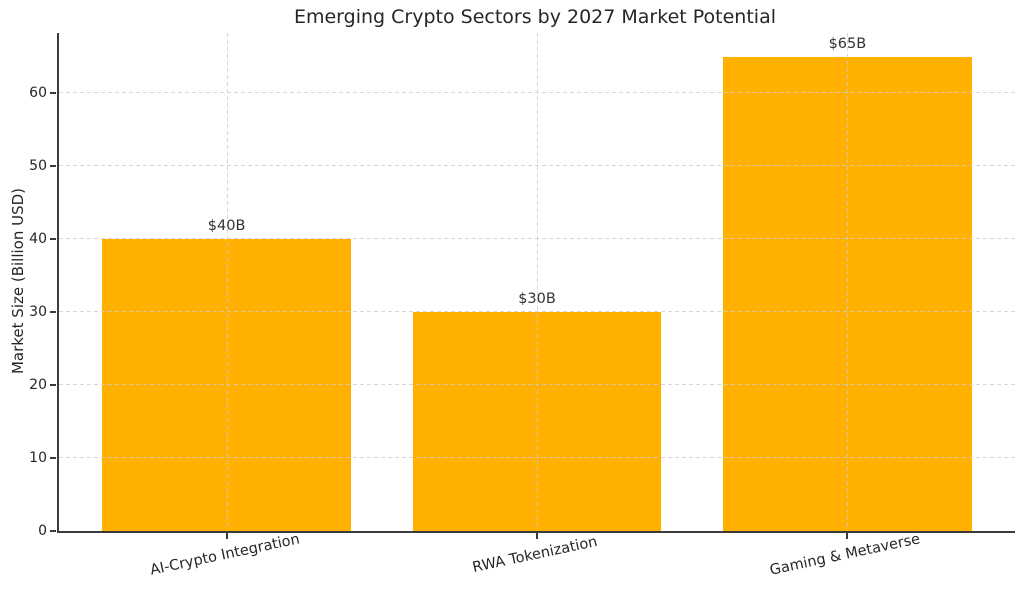 Image resolution: width=1024 pixels, height=611 pixels. Describe the element at coordinates (845, 555) in the screenshot. I see `x-tick-label: Gaming & Metaverse` at that location.